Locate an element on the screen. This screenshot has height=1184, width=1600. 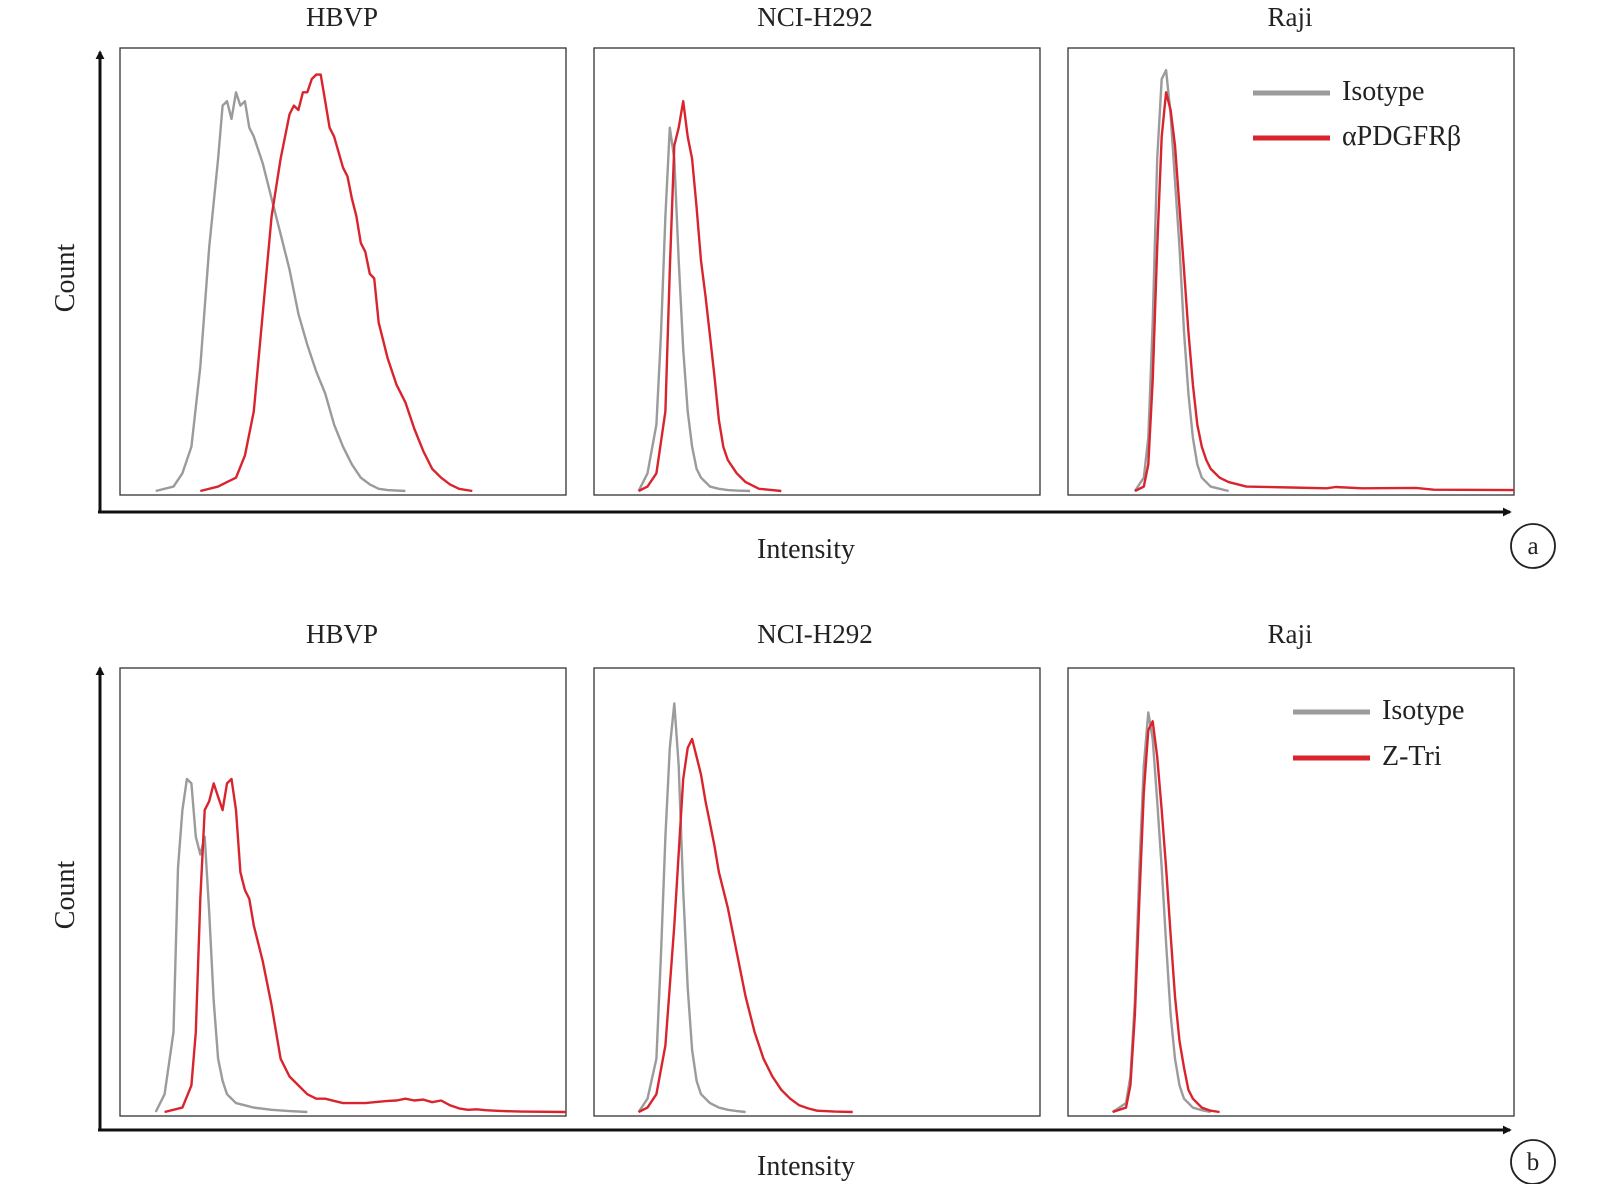
panel-title-nci-h292-a: NCI-H292 is located at coordinates (815, 17).